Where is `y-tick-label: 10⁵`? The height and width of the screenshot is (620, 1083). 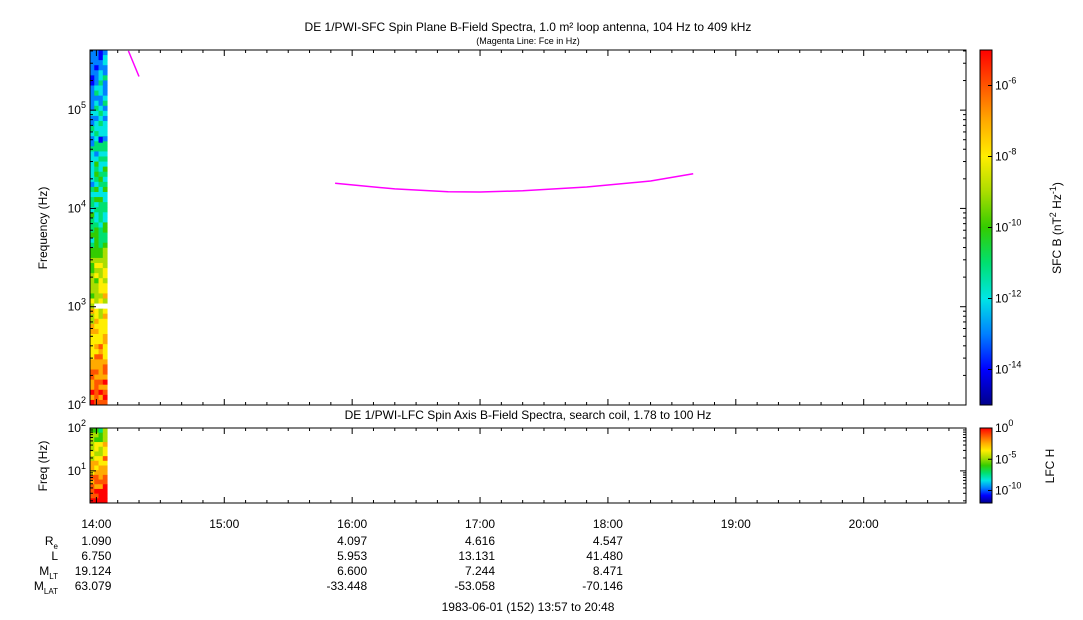
y-tick-label: 10⁵ is located at coordinates (77, 108).